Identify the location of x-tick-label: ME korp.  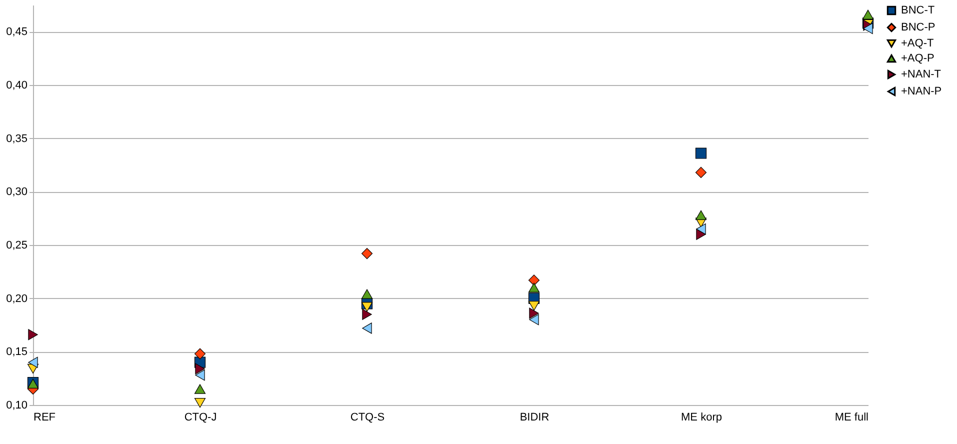
(701, 418).